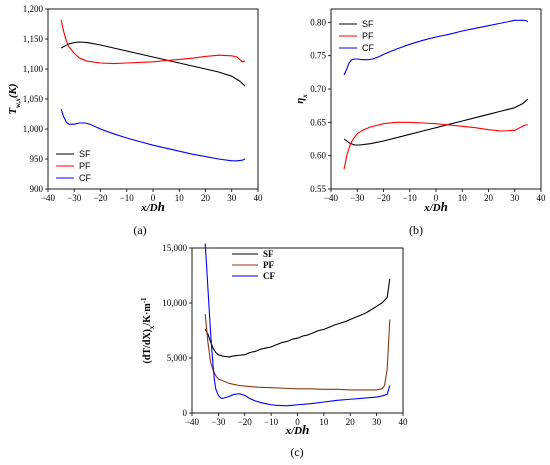  What do you see at coordinates (33, 99) in the screenshot?
I see `y-tick-label: 1,050` at bounding box center [33, 99].